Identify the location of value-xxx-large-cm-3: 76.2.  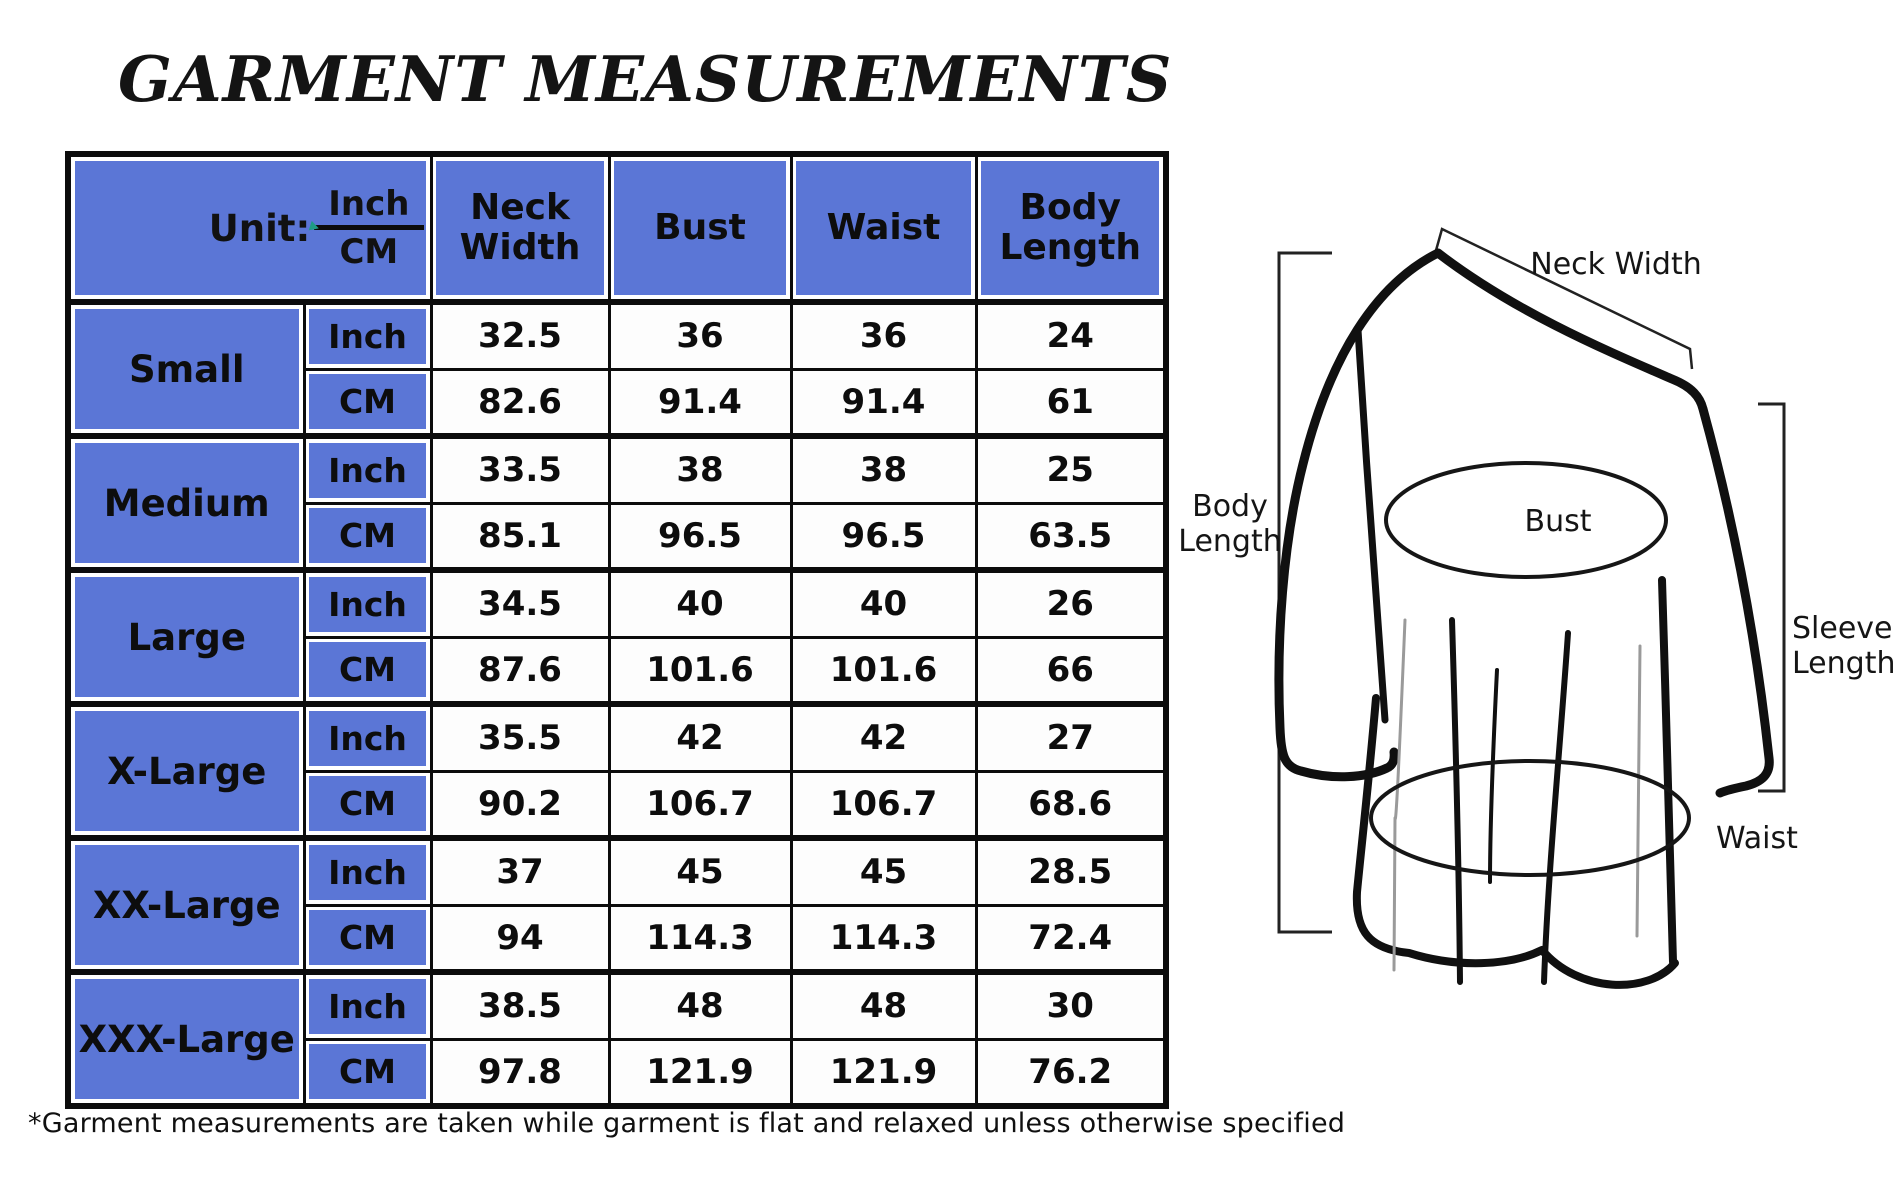
(1071, 1072).